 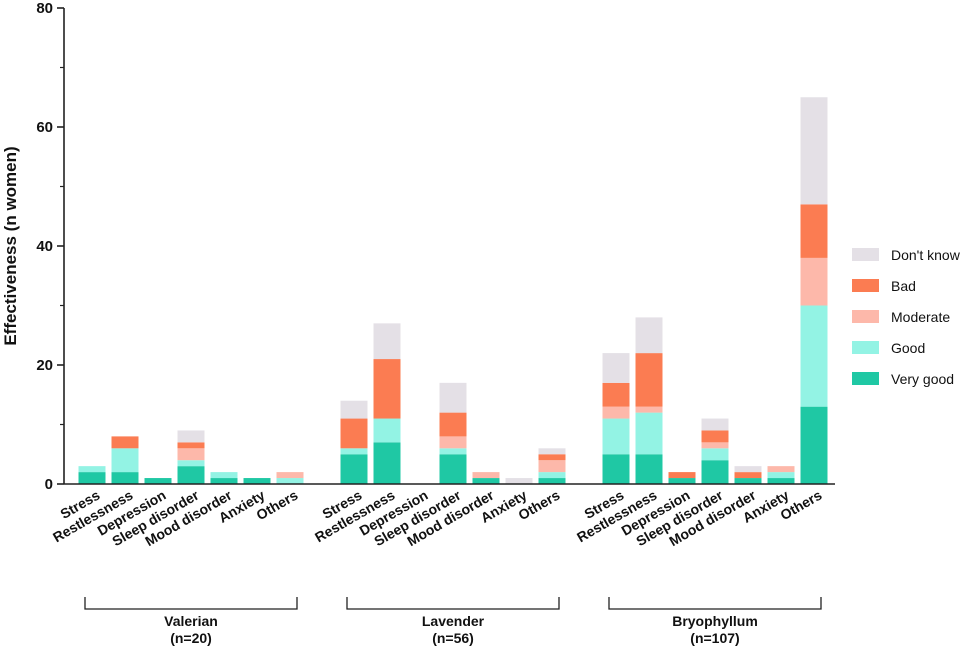 I want to click on bar-valerian-mood-disorder-good, so click(x=224, y=475).